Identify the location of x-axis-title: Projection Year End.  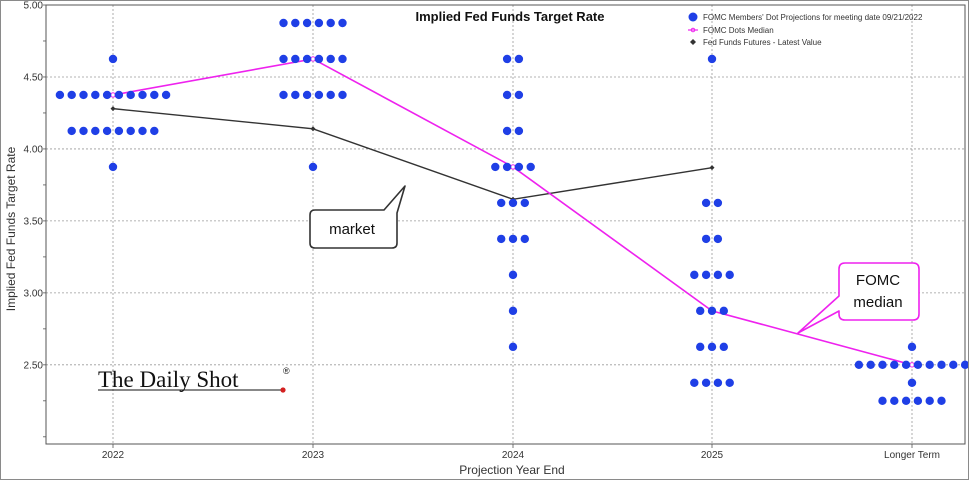
(511, 470).